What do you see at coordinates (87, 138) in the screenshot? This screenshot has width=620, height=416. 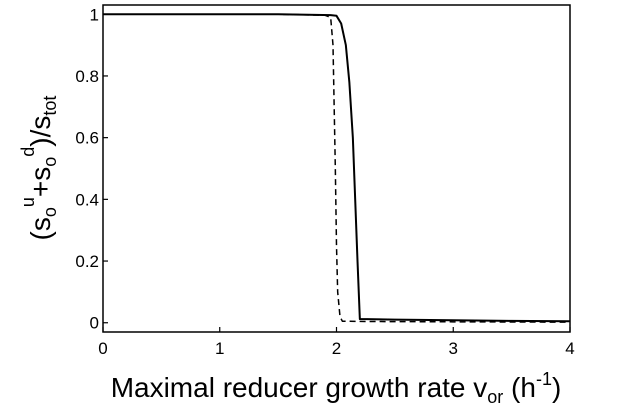 I see `y-tick-label-0.6: 0.6` at bounding box center [87, 138].